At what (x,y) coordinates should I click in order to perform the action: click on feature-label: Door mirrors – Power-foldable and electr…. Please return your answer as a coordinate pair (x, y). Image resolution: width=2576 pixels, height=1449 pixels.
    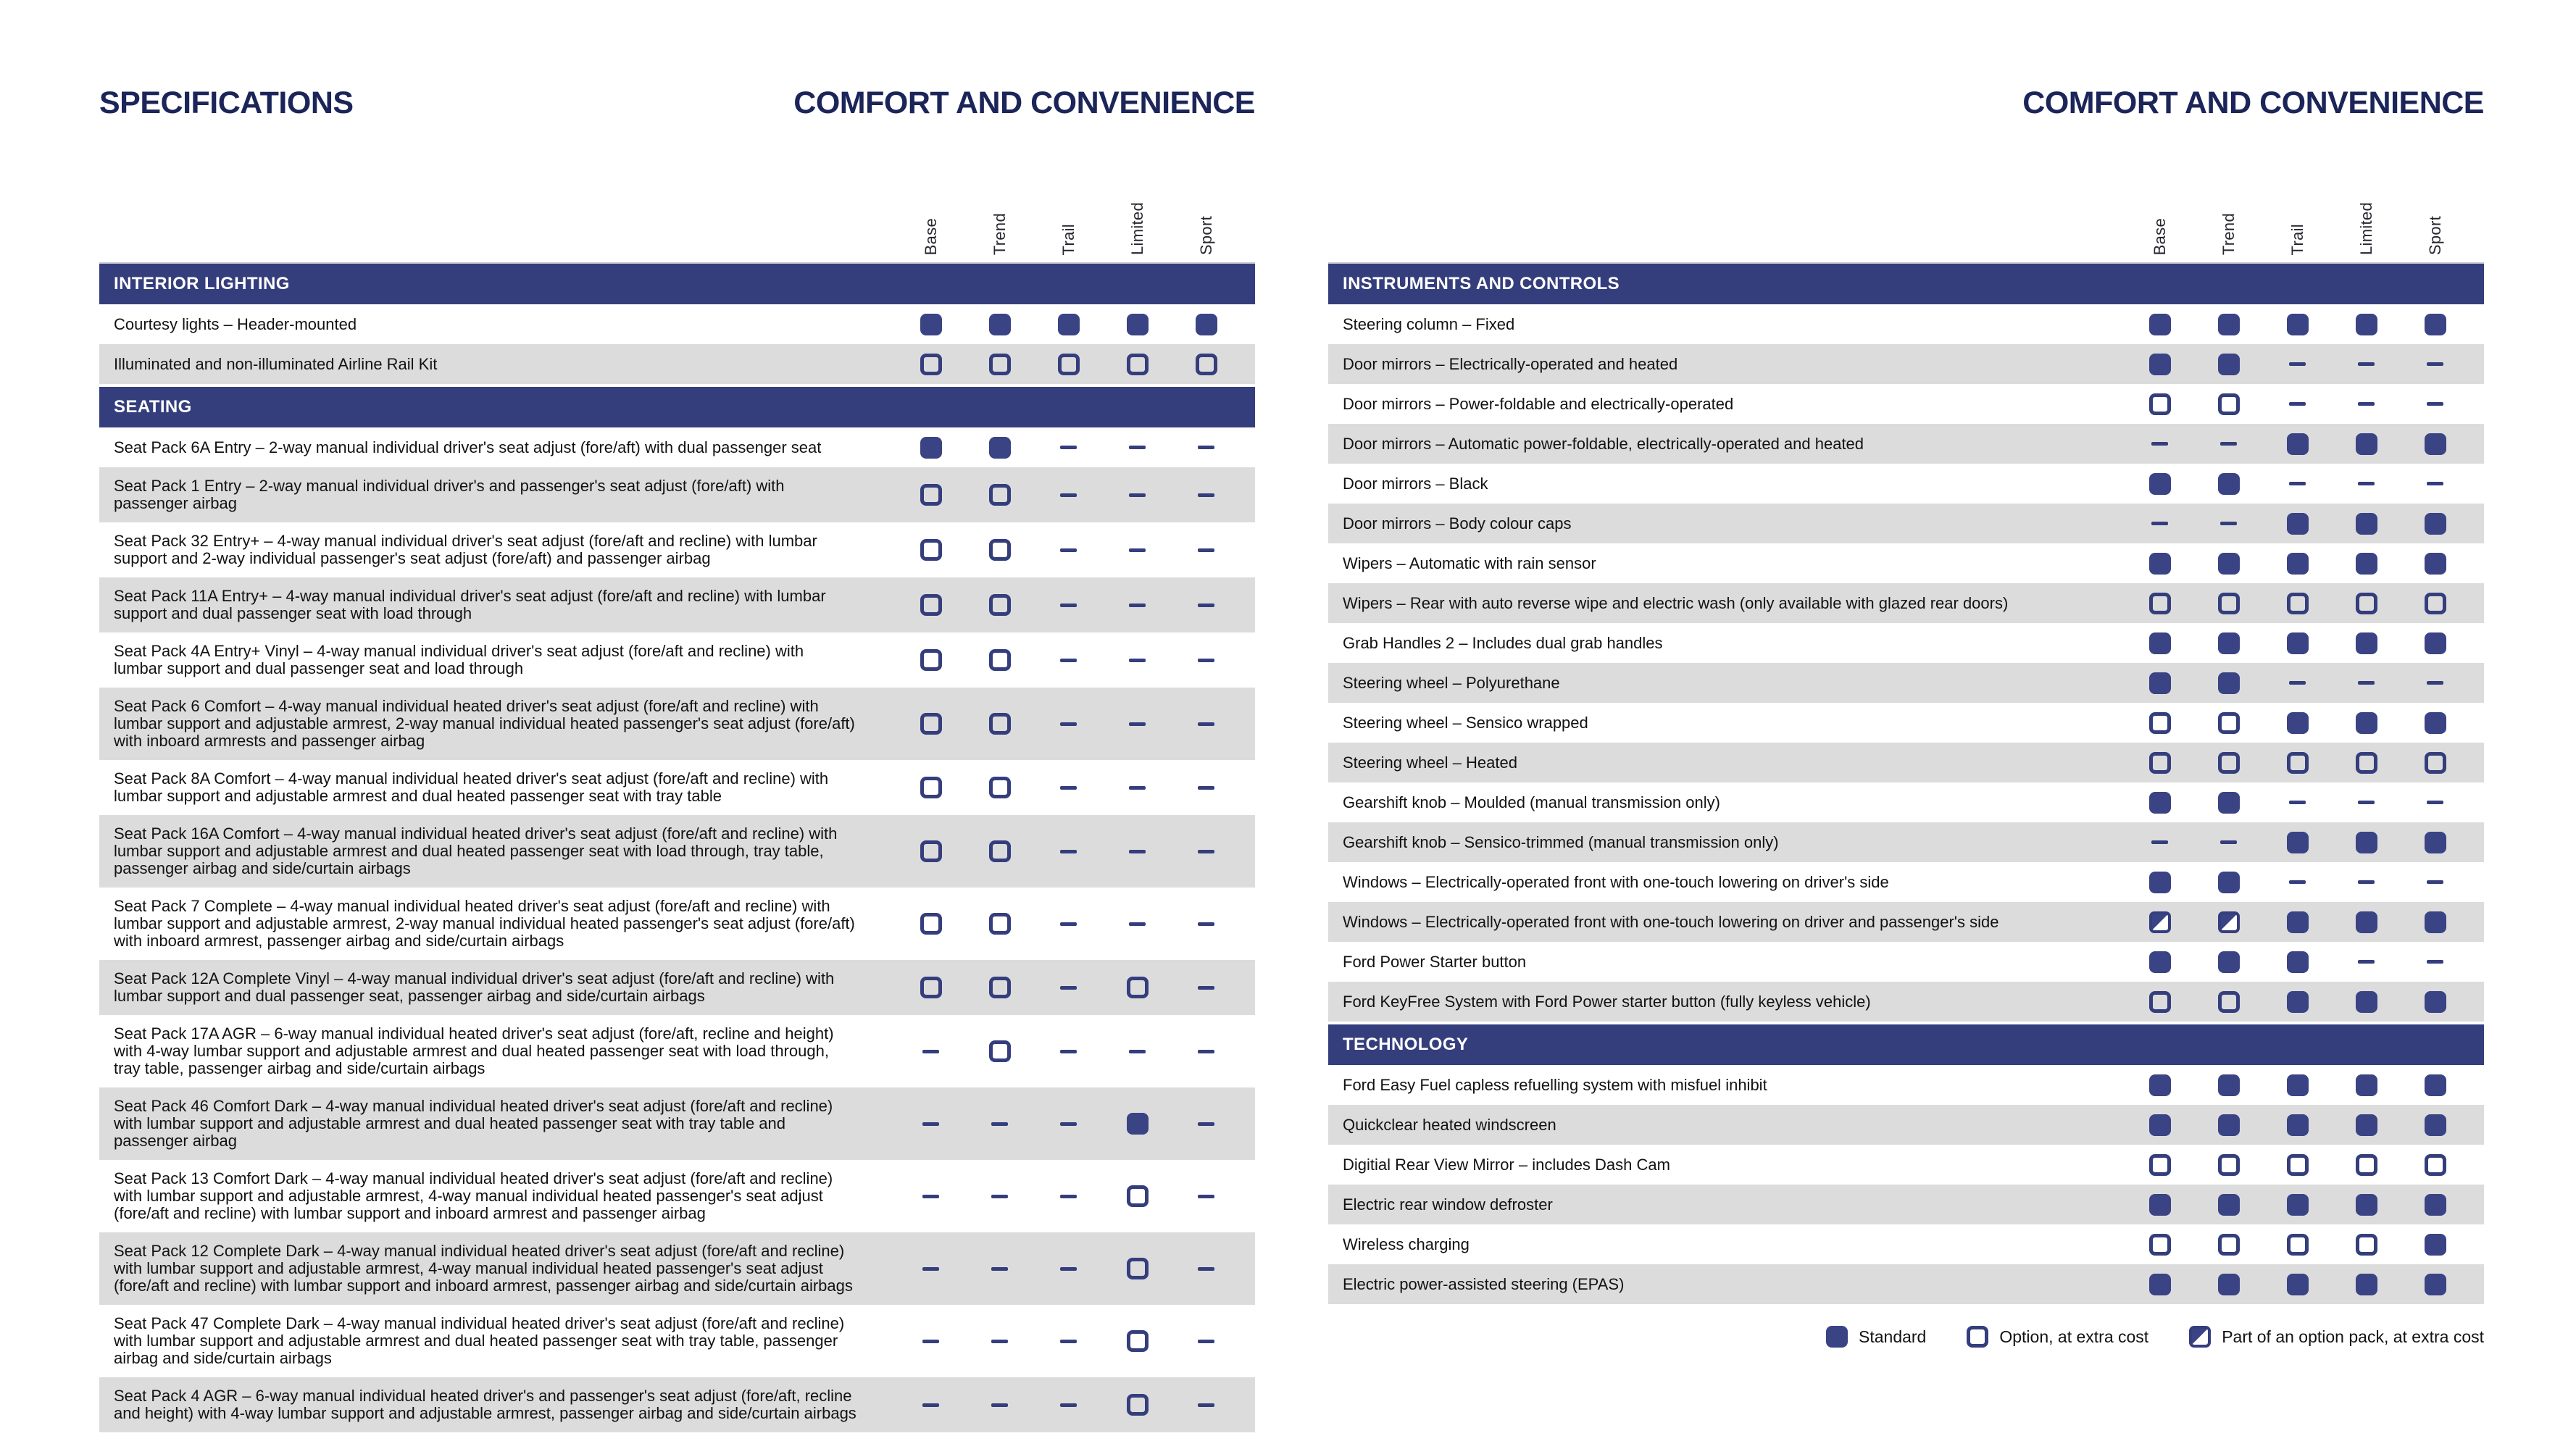
    Looking at the image, I should click on (1538, 404).